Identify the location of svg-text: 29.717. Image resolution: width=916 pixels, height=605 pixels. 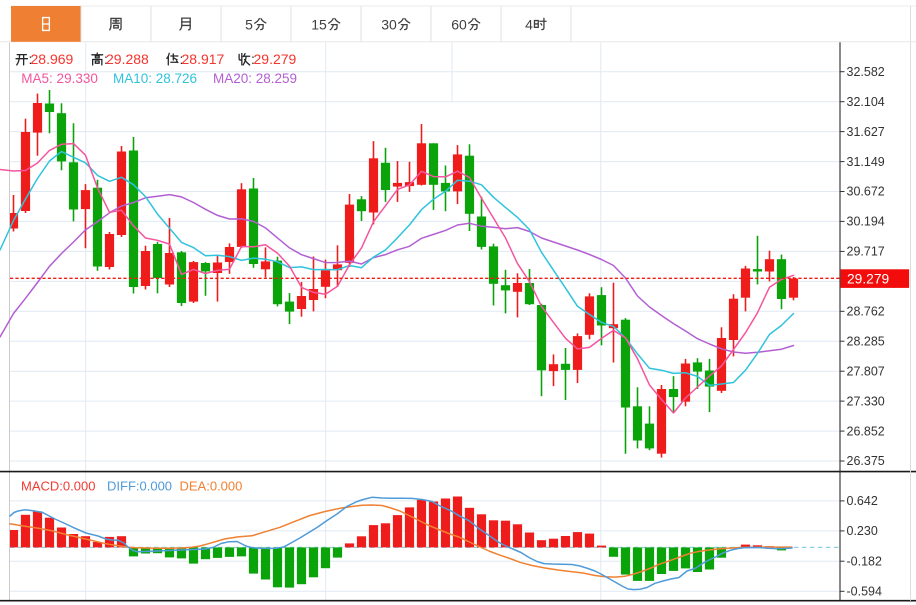
(866, 252).